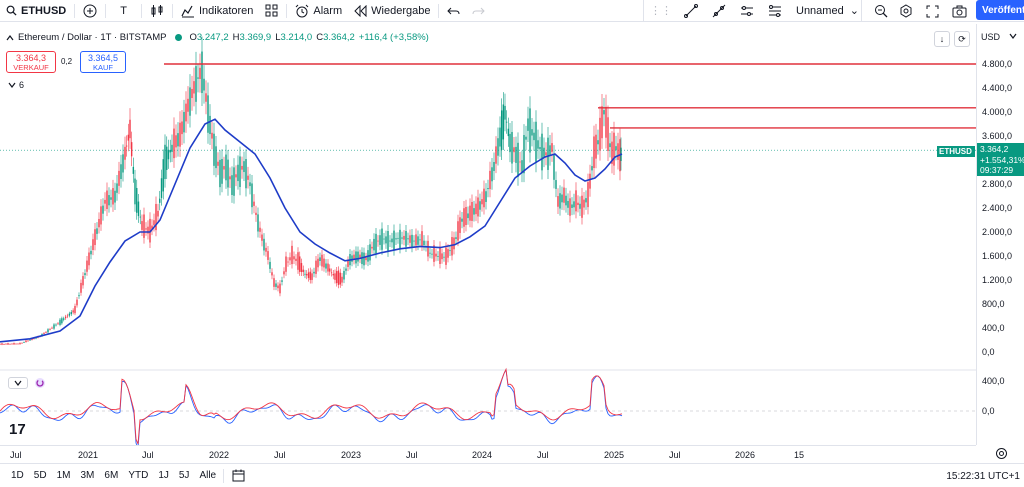 The width and height of the screenshot is (1024, 487). I want to click on layout-name: Unnamed, so click(820, 10).